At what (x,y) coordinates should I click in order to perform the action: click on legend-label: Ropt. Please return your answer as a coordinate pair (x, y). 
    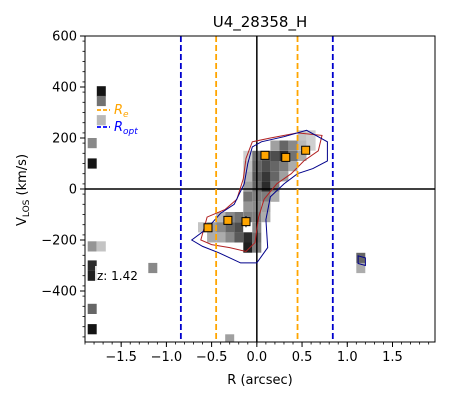
    Looking at the image, I should click on (126, 128).